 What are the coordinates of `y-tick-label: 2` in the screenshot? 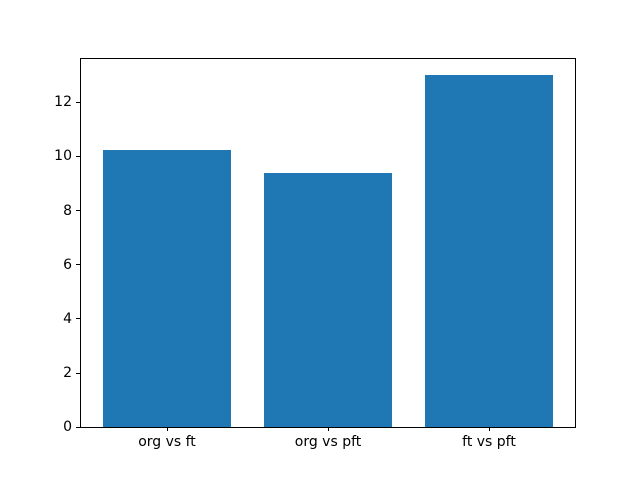 It's located at (67, 373).